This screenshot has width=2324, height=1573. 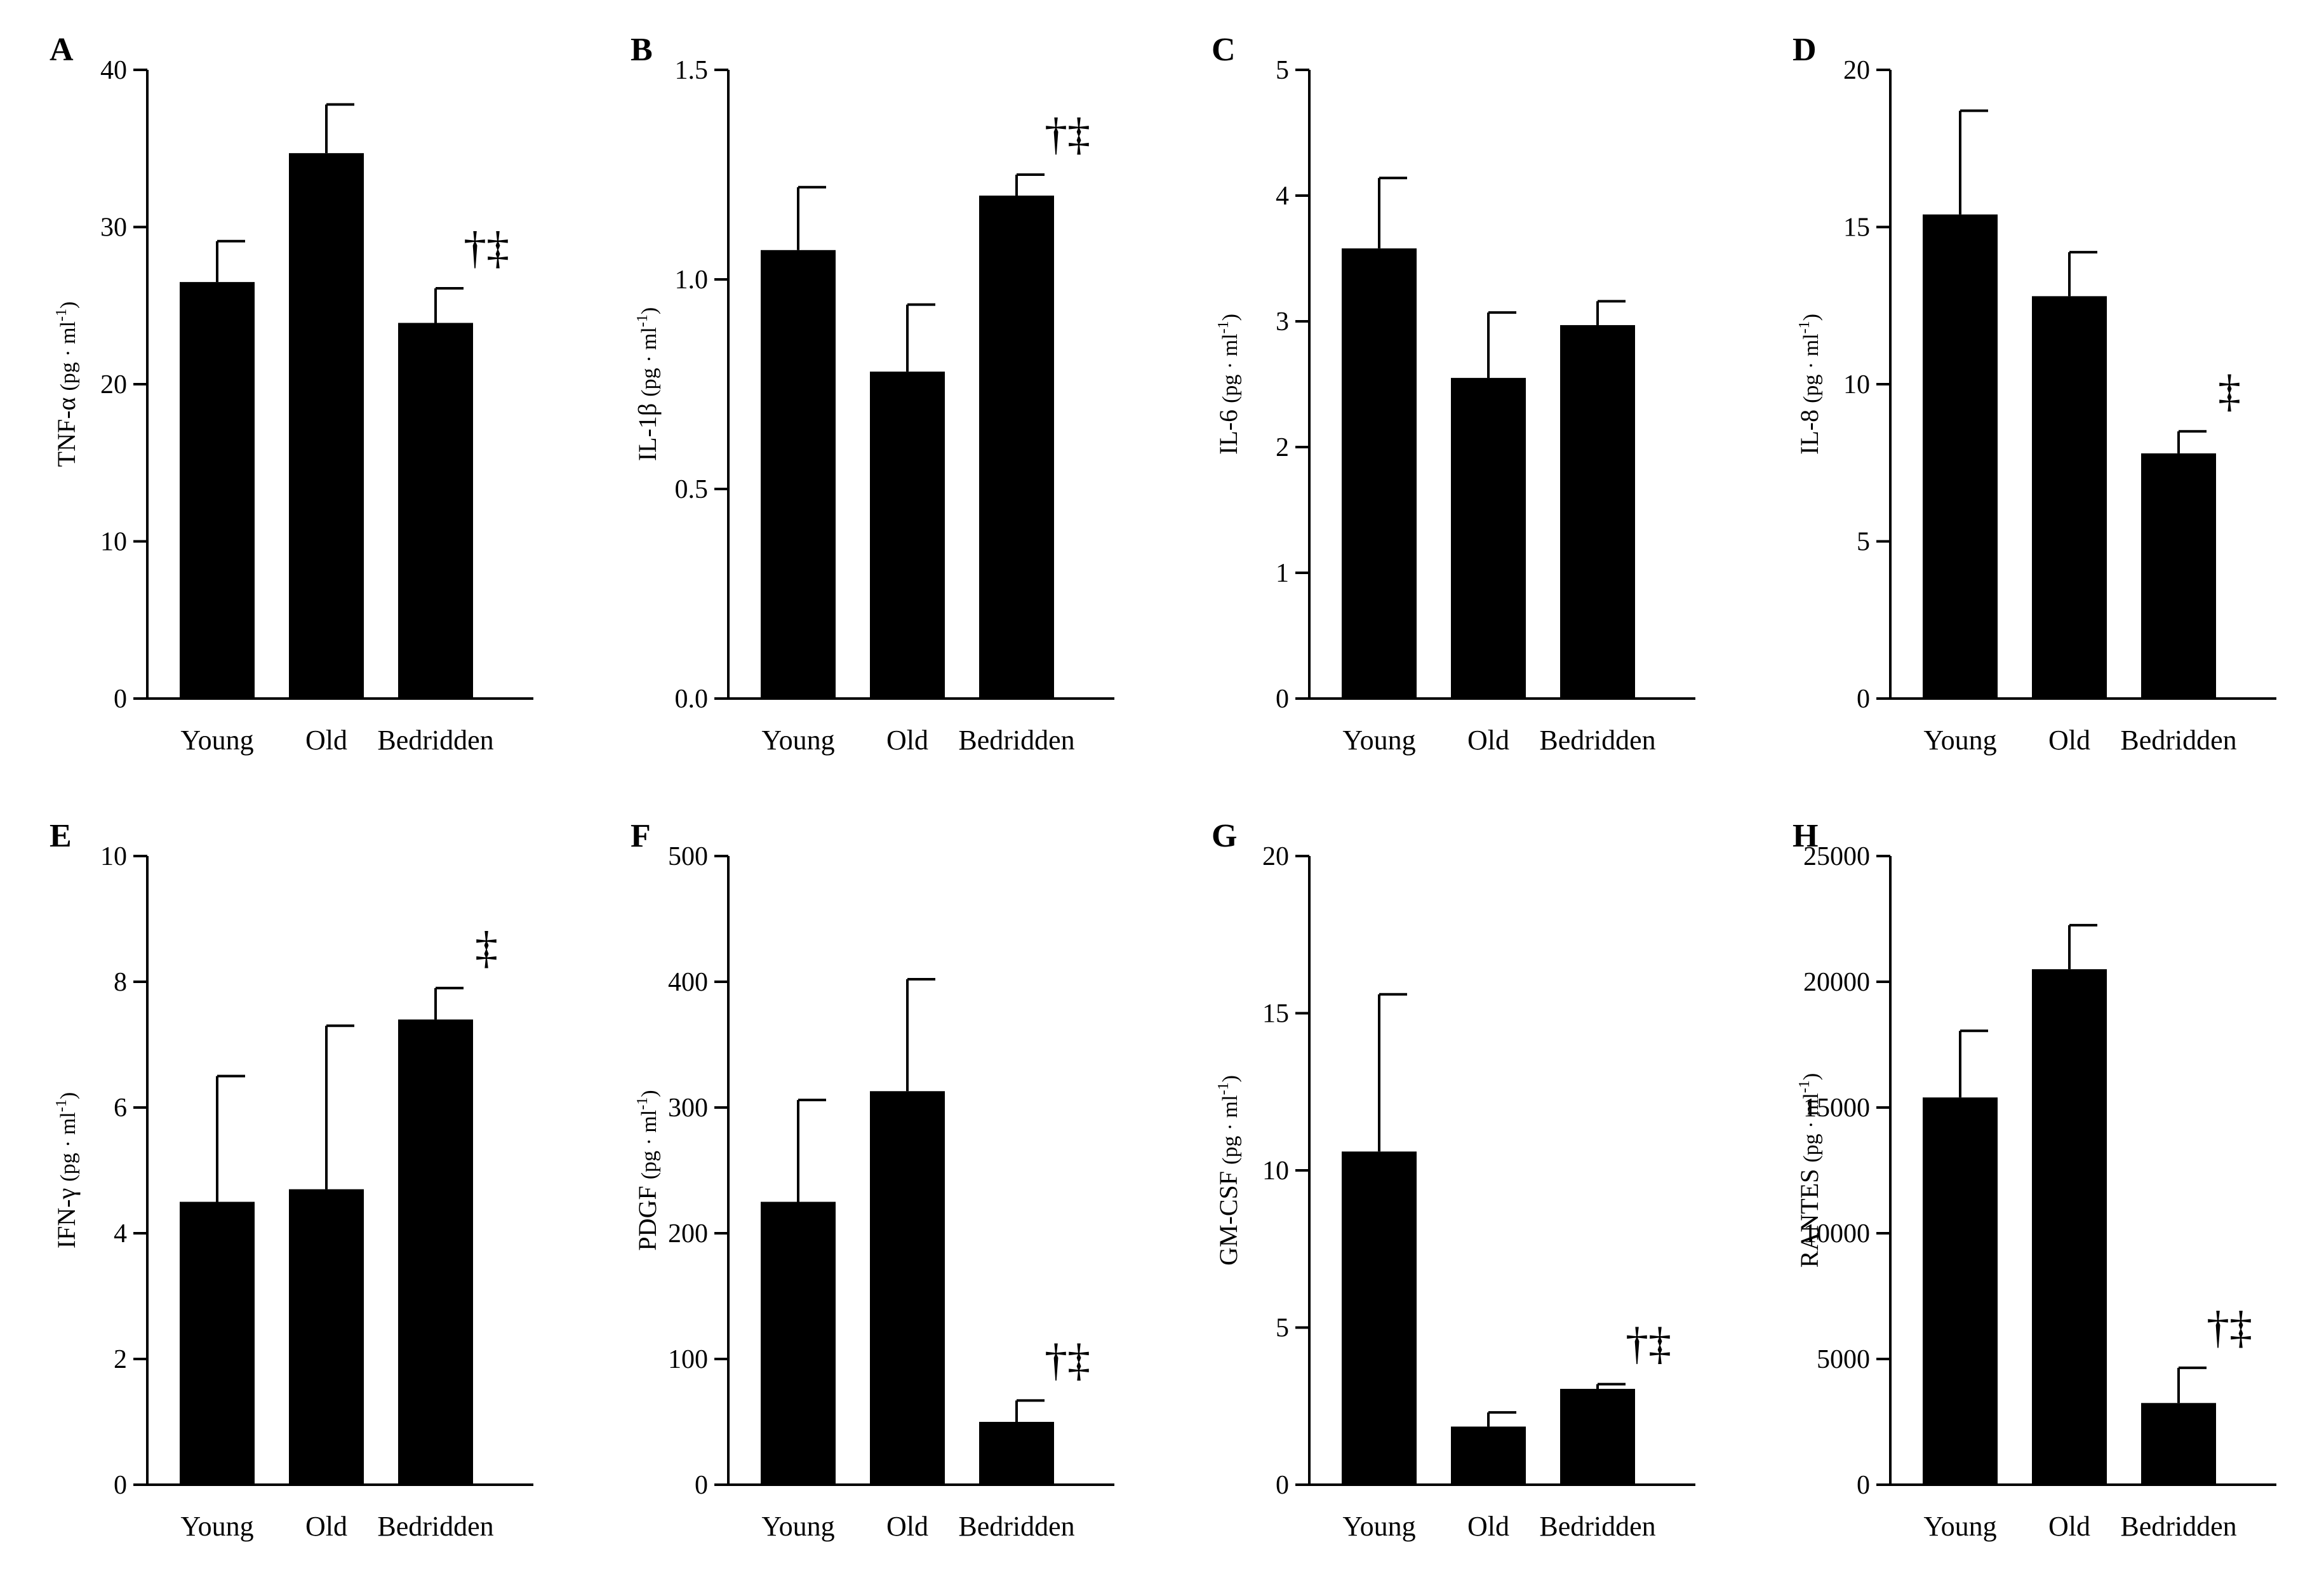 What do you see at coordinates (692, 280) in the screenshot?
I see `y-tick-label: 1.0` at bounding box center [692, 280].